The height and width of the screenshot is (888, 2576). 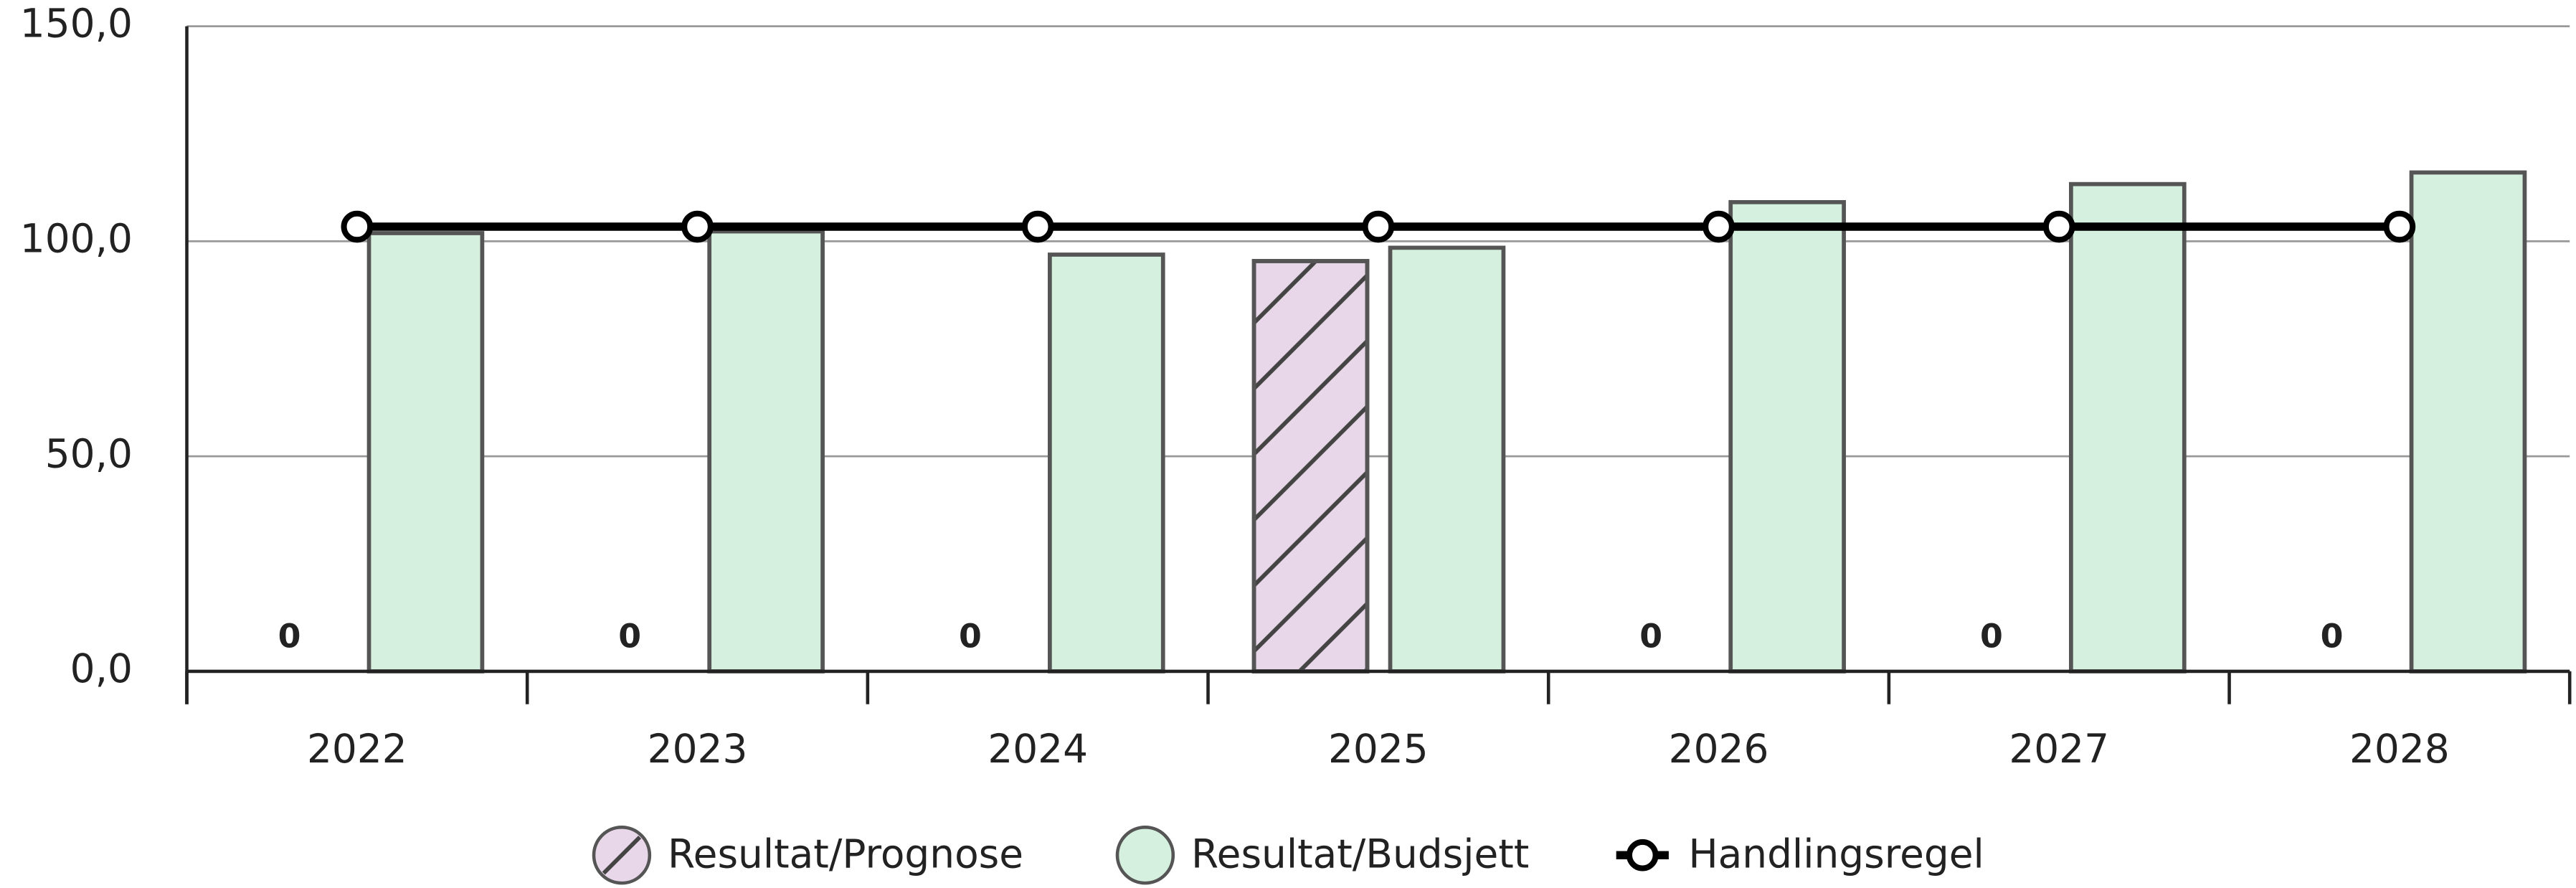 What do you see at coordinates (845, 854) in the screenshot?
I see `legend-label: Resultat/Prognose` at bounding box center [845, 854].